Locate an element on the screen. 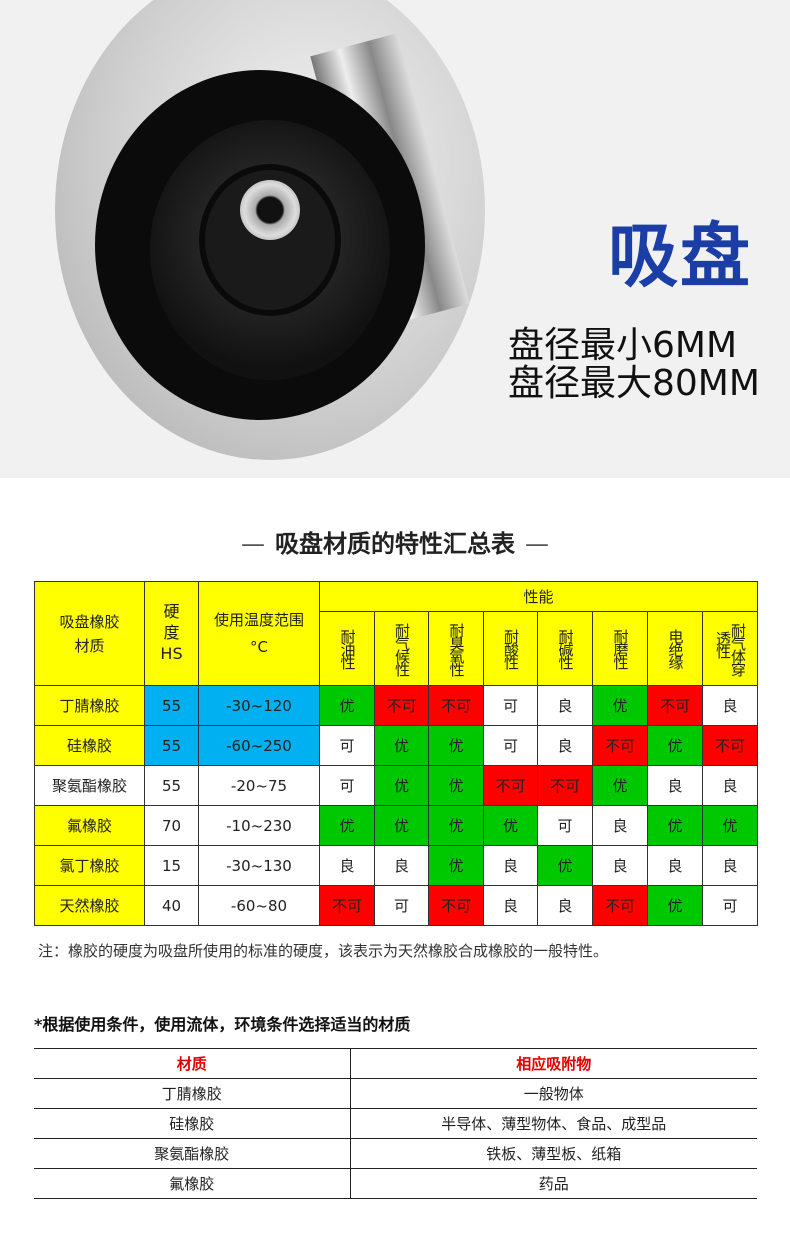  table-row: 聚氨酯橡胶 55 -20~75 可优优不可 不可优良良 is located at coordinates (396, 785).